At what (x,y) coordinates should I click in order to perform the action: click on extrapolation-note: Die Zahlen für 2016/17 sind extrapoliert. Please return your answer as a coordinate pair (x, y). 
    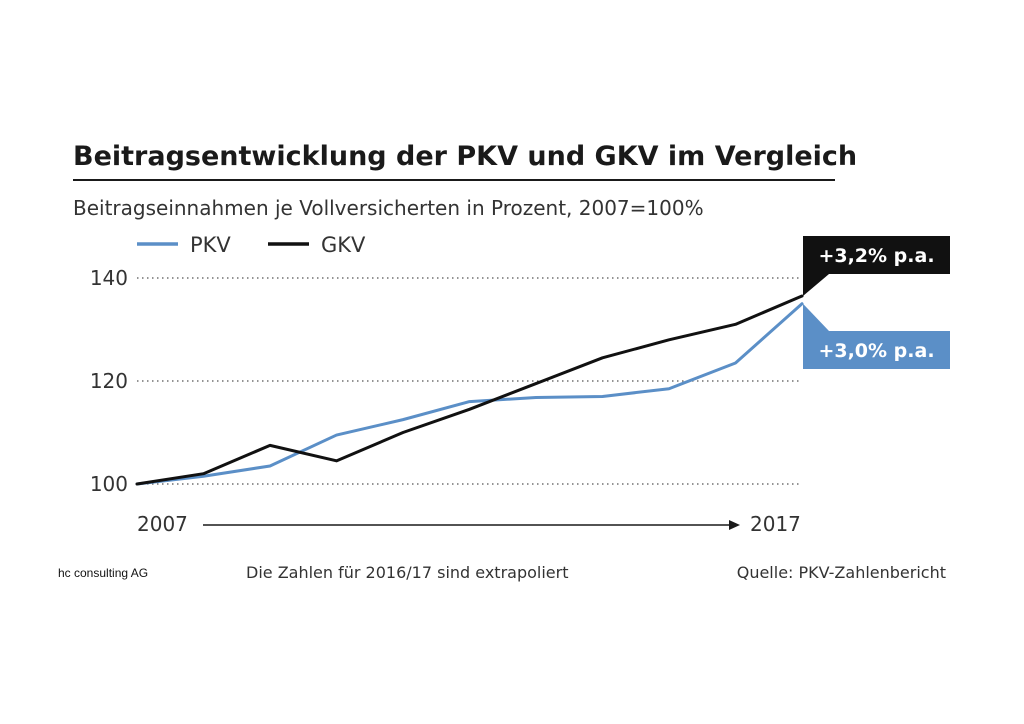
    Looking at the image, I should click on (407, 572).